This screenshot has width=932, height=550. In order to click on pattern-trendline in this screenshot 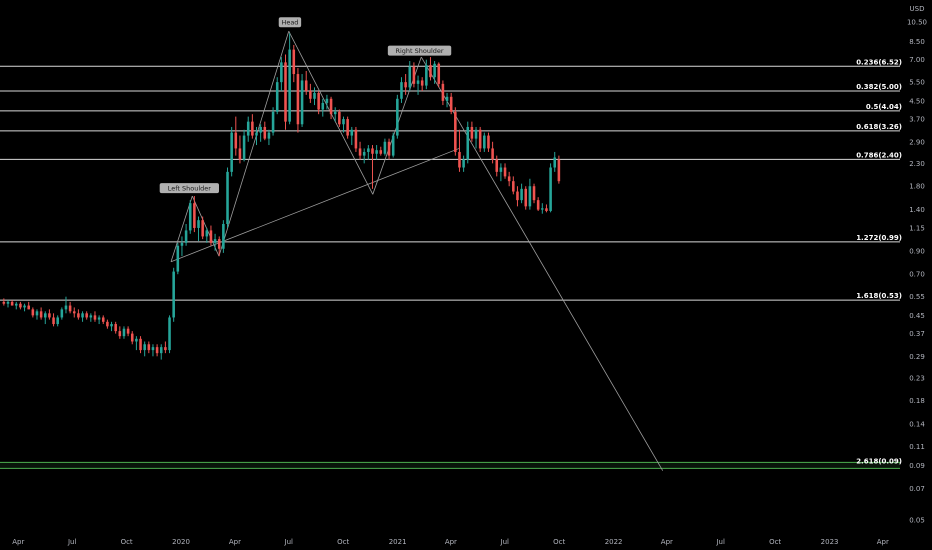, I will do `click(205, 226)`.